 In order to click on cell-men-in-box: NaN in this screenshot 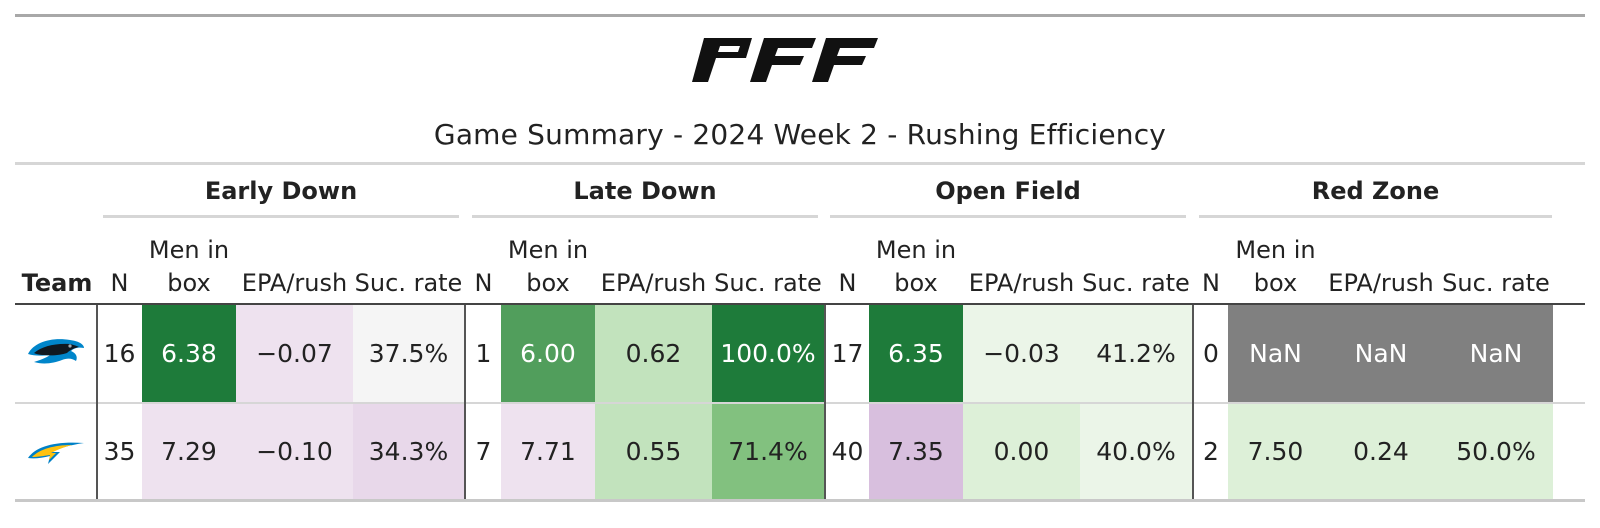, I will do `click(1275, 353)`.